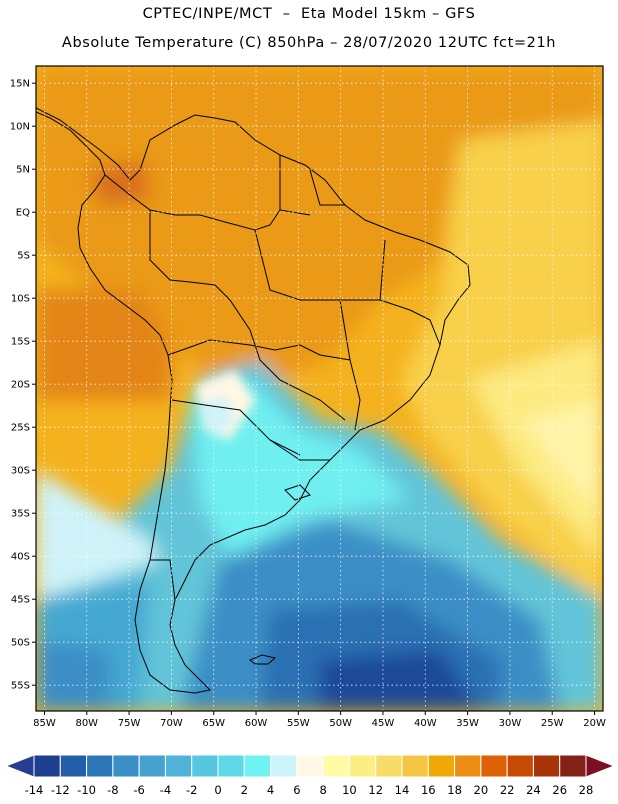 The image size is (618, 804). Describe the element at coordinates (20, 600) in the screenshot. I see `lat-tick-label: 45S` at that location.